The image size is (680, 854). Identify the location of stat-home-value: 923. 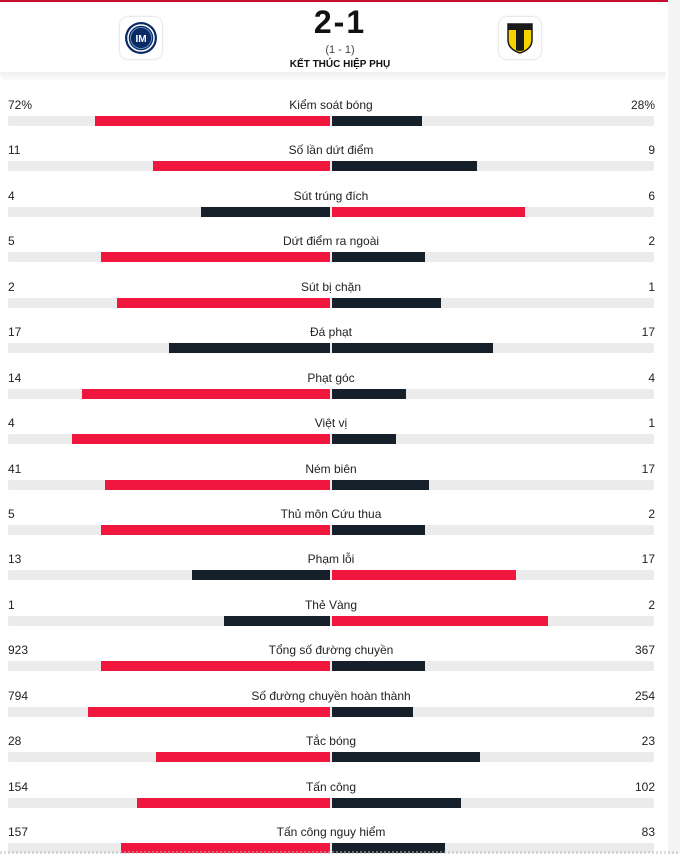
(18, 650).